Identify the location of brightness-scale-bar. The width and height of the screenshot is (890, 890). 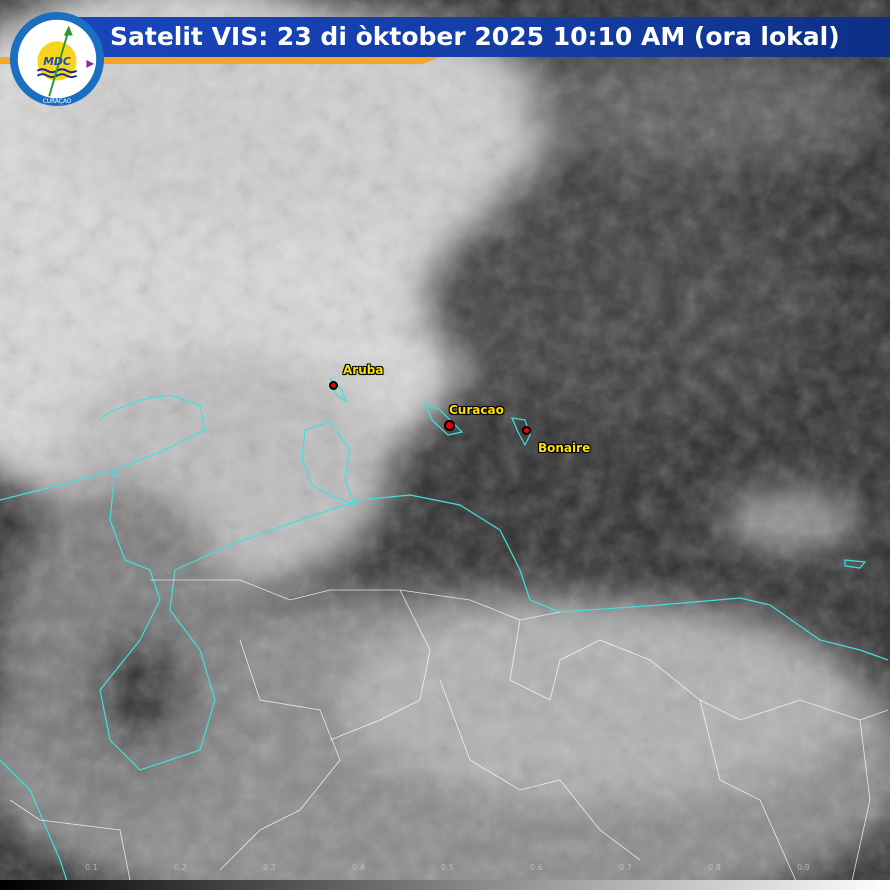
(445, 885).